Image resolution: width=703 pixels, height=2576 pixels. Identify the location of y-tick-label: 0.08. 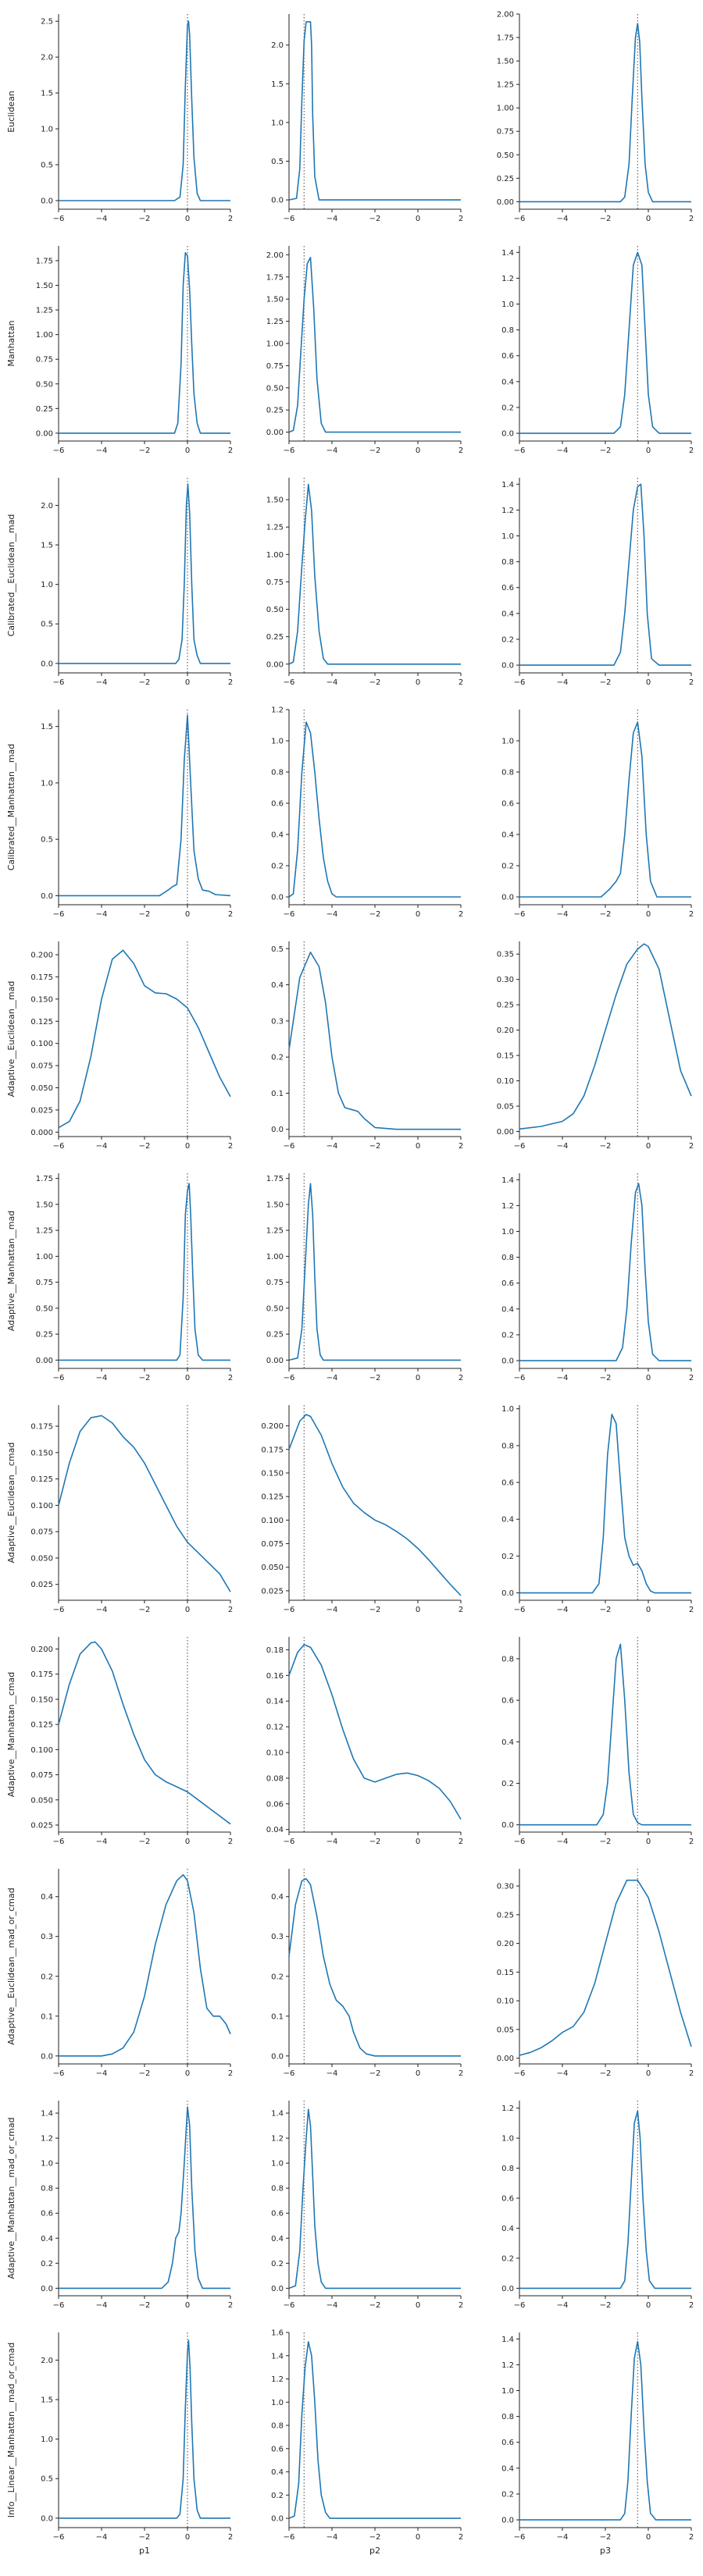
(275, 1778).